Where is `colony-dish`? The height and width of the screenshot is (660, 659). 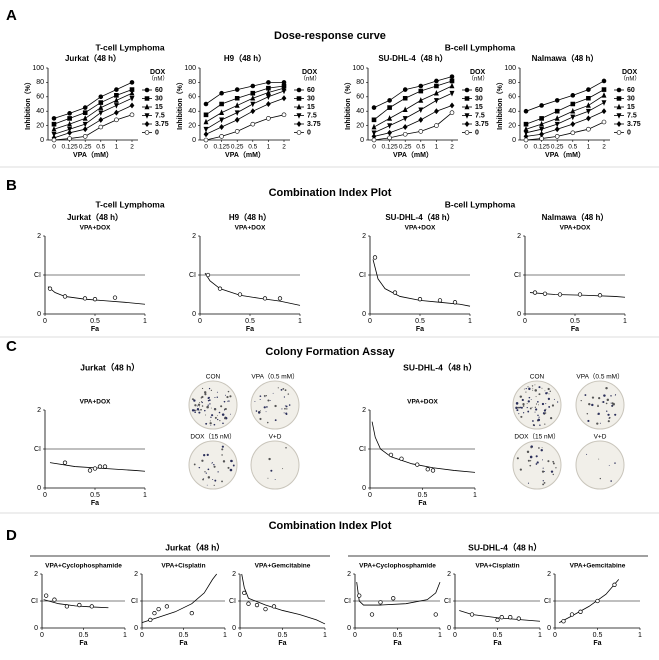
colony-dish is located at coordinates (600, 465).